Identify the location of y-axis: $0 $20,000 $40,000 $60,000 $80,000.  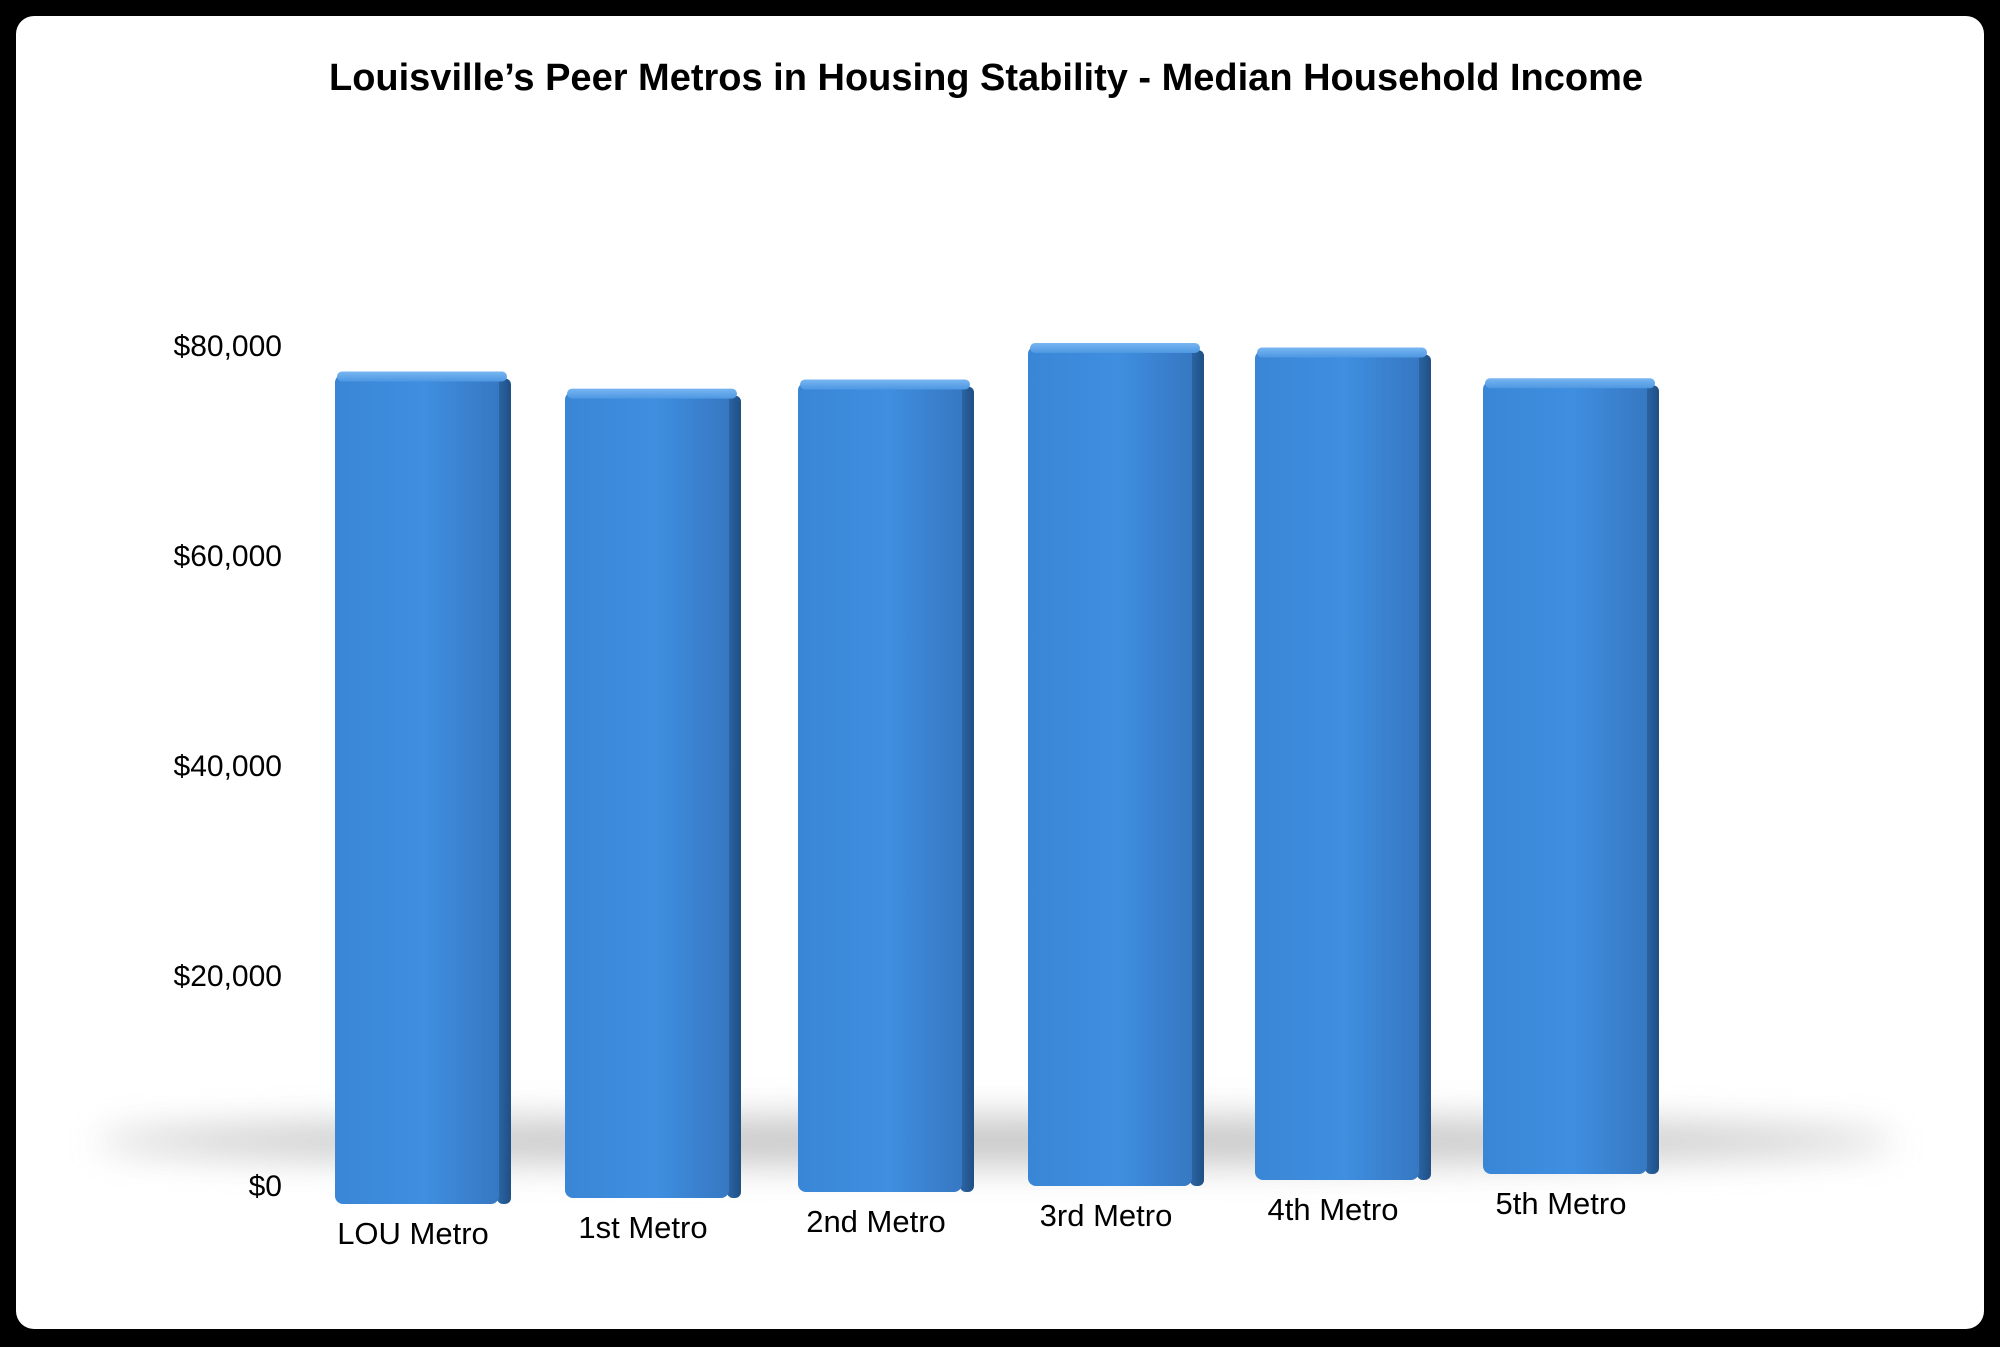
(228, 766).